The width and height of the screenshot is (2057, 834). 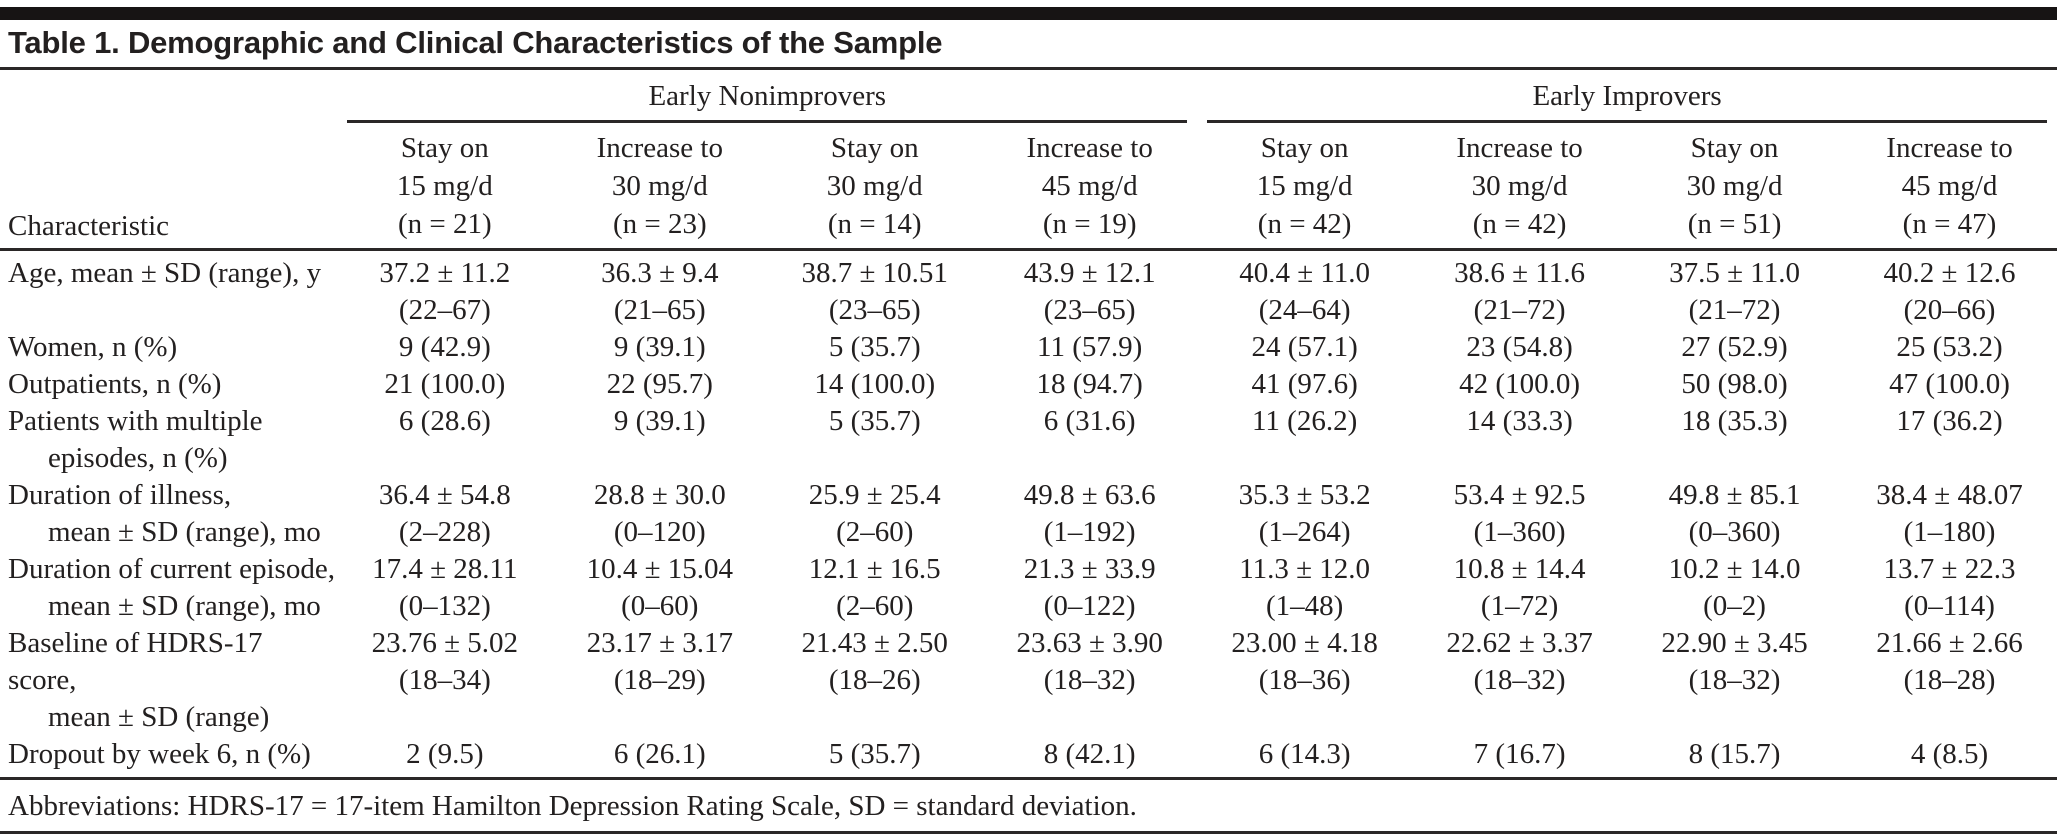 What do you see at coordinates (1305, 273) in the screenshot?
I see `cell-value: 40.4 ± 11.0` at bounding box center [1305, 273].